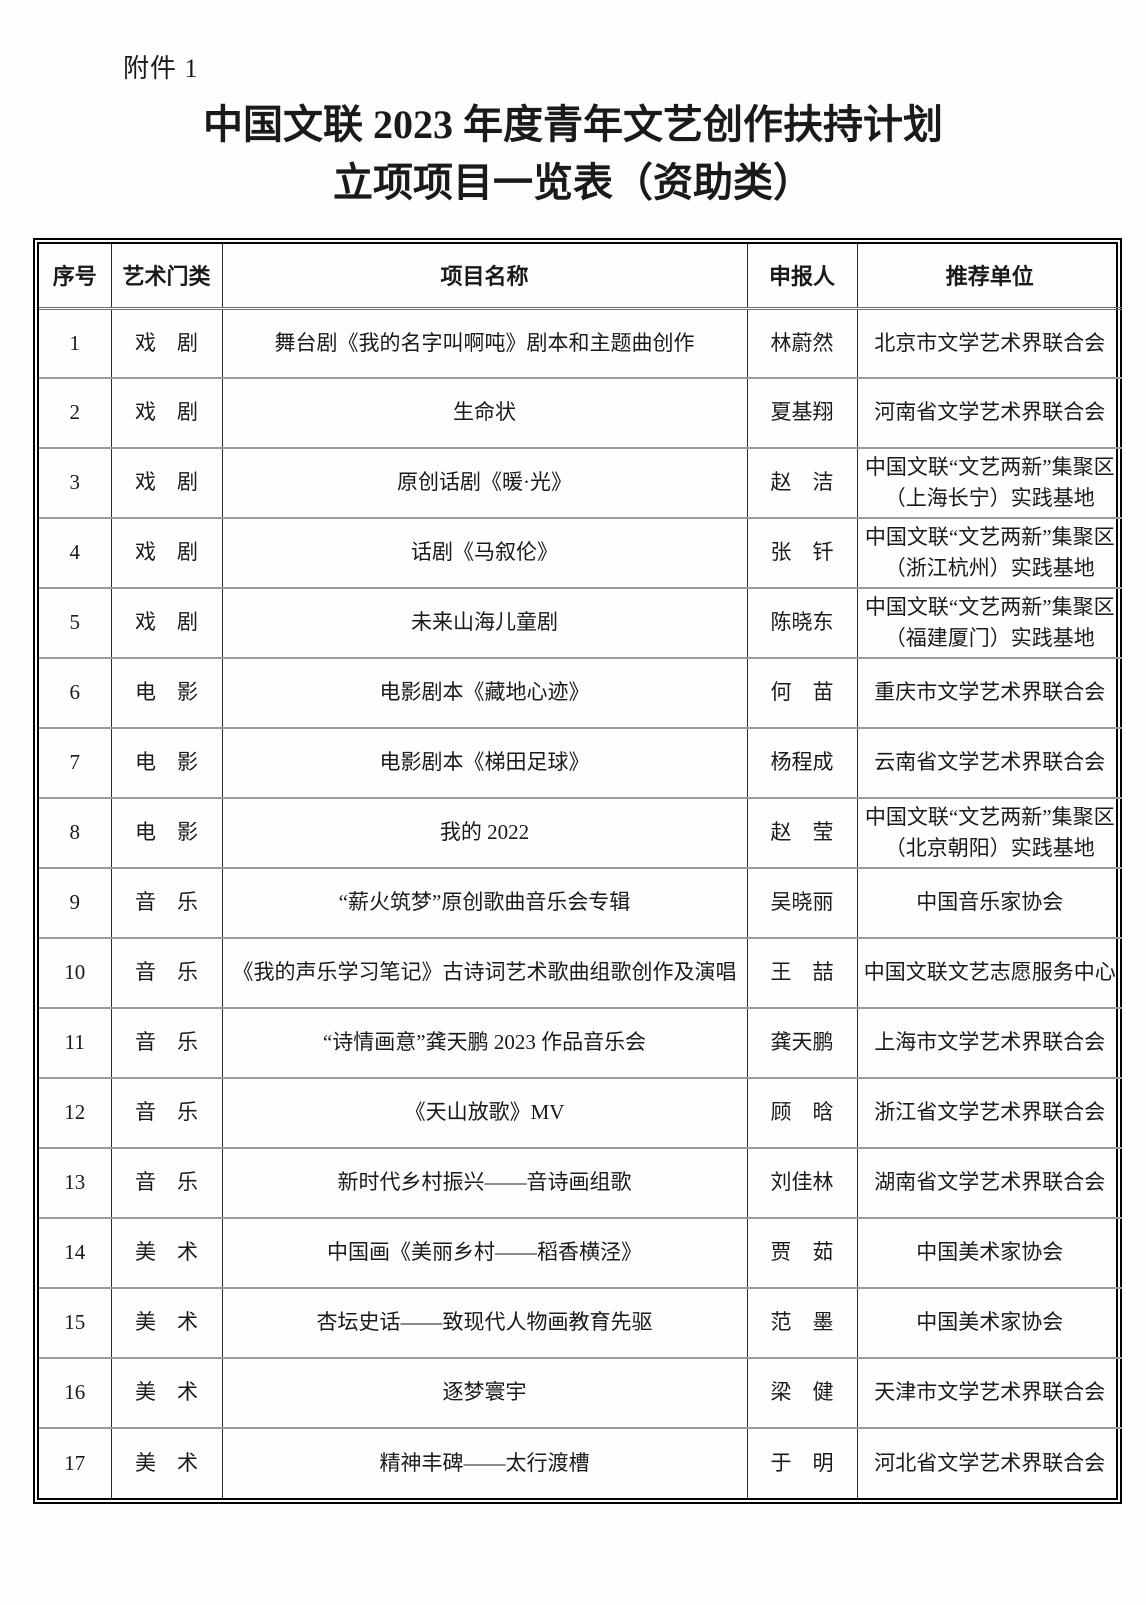  Describe the element at coordinates (801, 1252) in the screenshot. I see `cell-applicant: 贾 茹` at that location.